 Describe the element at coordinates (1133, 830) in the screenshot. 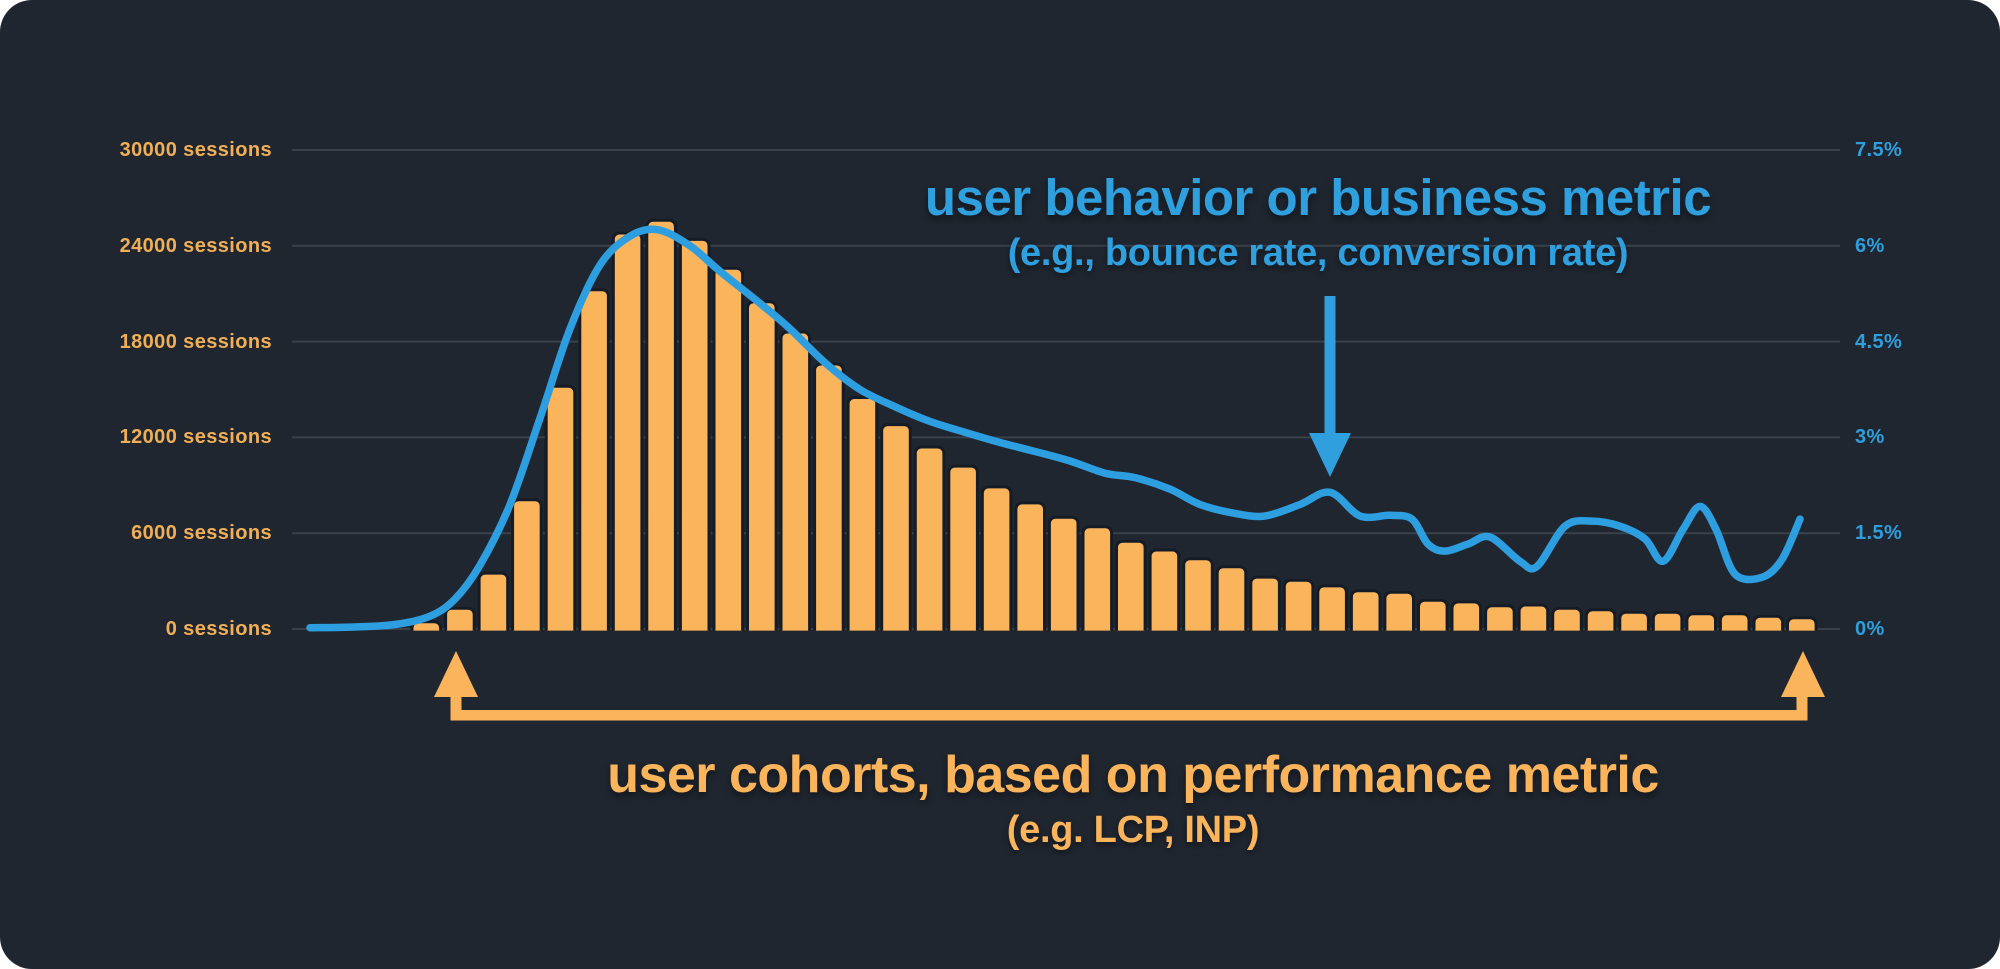

I see `annotation-cohorts-subtitle: (e.g. LCP, INP)` at that location.